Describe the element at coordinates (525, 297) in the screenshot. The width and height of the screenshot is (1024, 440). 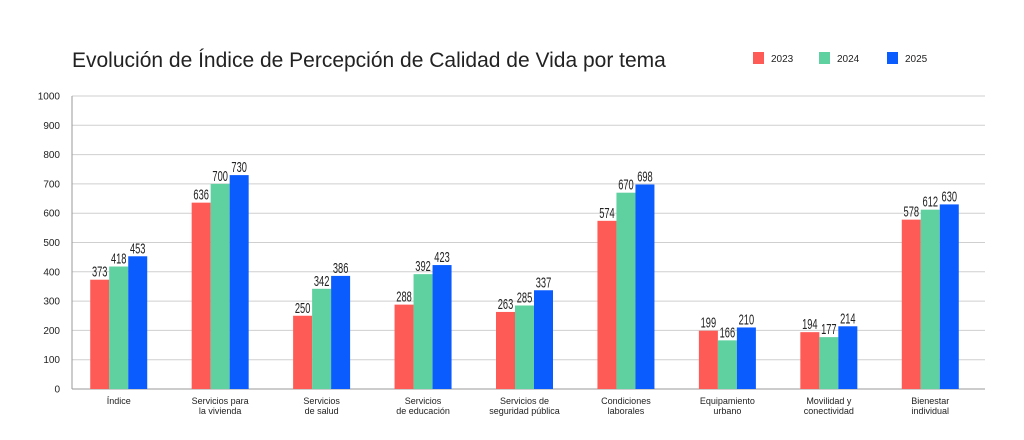
I see `data-label: 285` at that location.